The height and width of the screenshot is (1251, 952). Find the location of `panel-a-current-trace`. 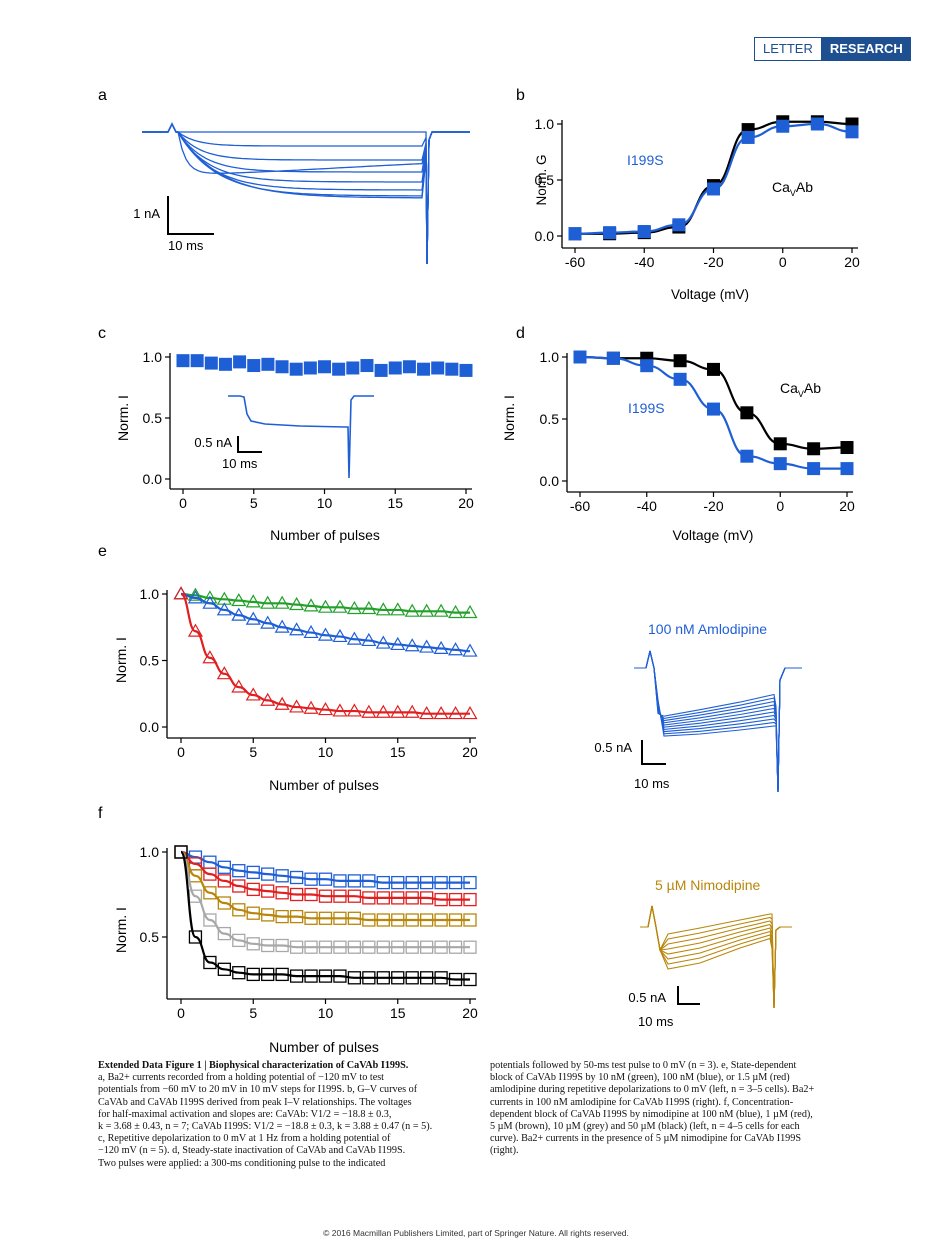

panel-a-current-trace is located at coordinates (306, 193).